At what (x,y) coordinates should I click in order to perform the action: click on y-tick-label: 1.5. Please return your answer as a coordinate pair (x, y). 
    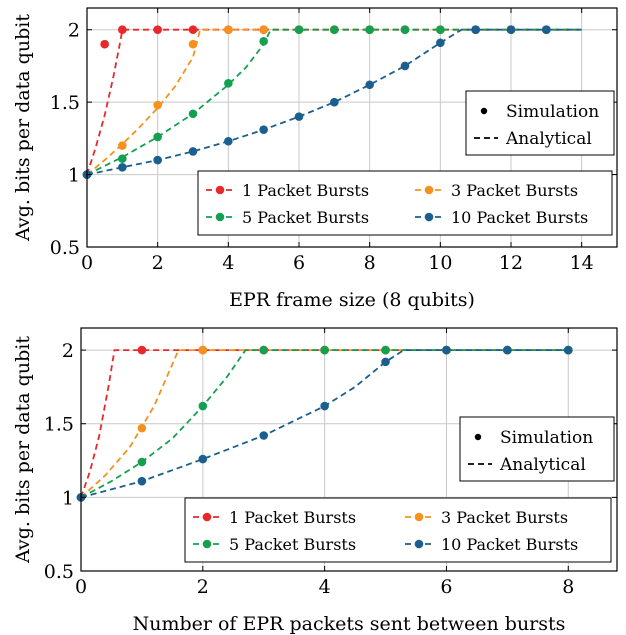
    Looking at the image, I should click on (59, 425).